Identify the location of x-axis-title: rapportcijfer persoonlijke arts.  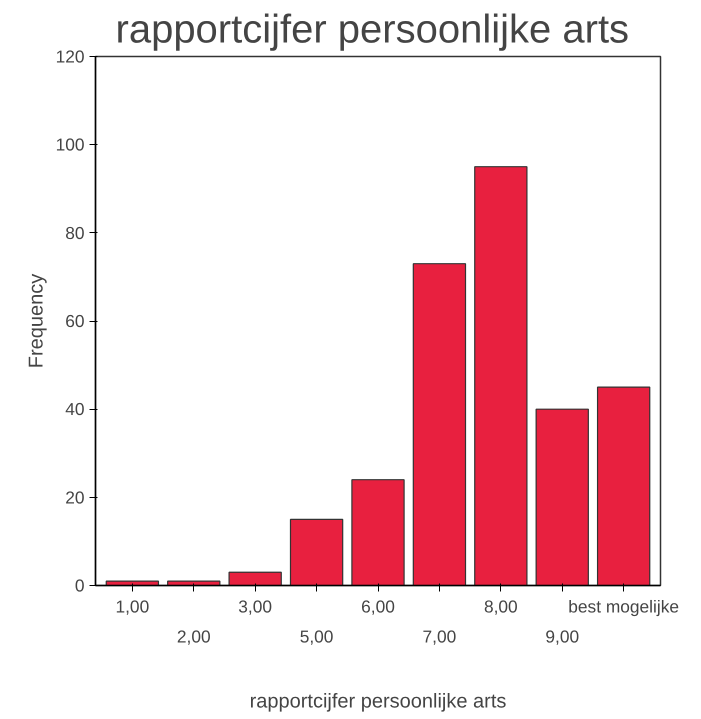
(378, 701).